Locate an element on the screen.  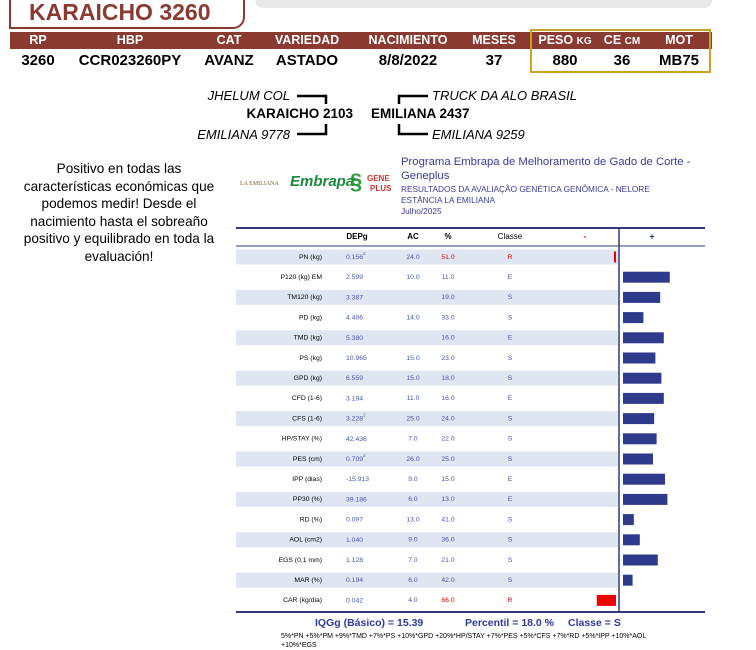
header-label: MESES is located at coordinates (494, 40).